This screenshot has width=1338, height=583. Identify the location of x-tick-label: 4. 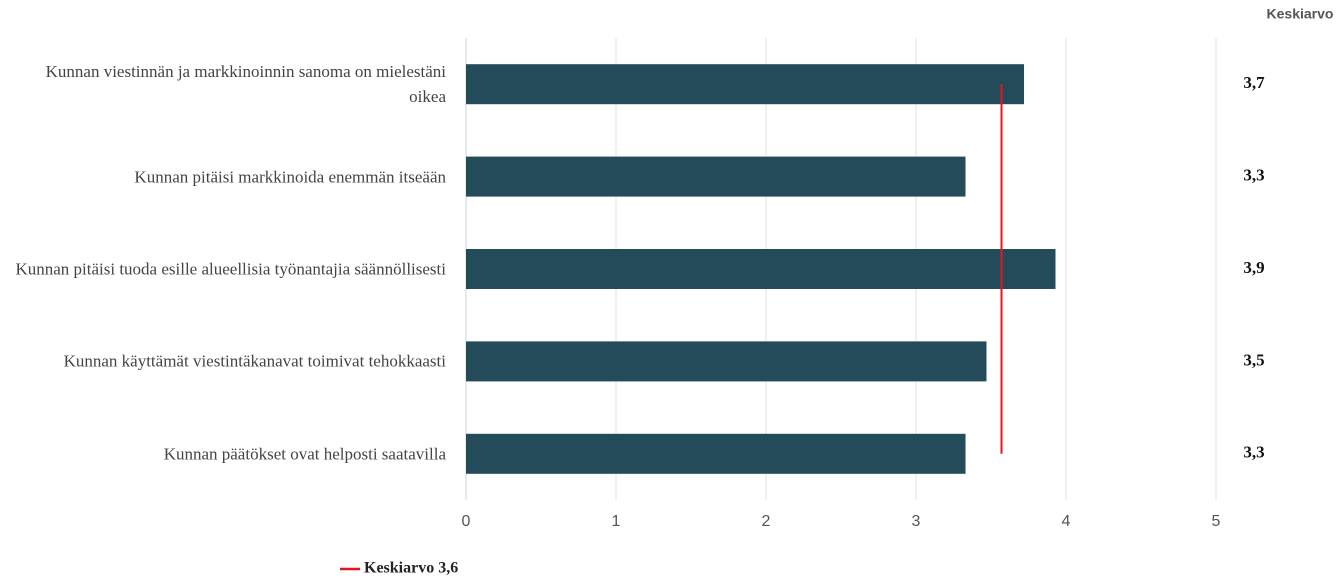
(1066, 521).